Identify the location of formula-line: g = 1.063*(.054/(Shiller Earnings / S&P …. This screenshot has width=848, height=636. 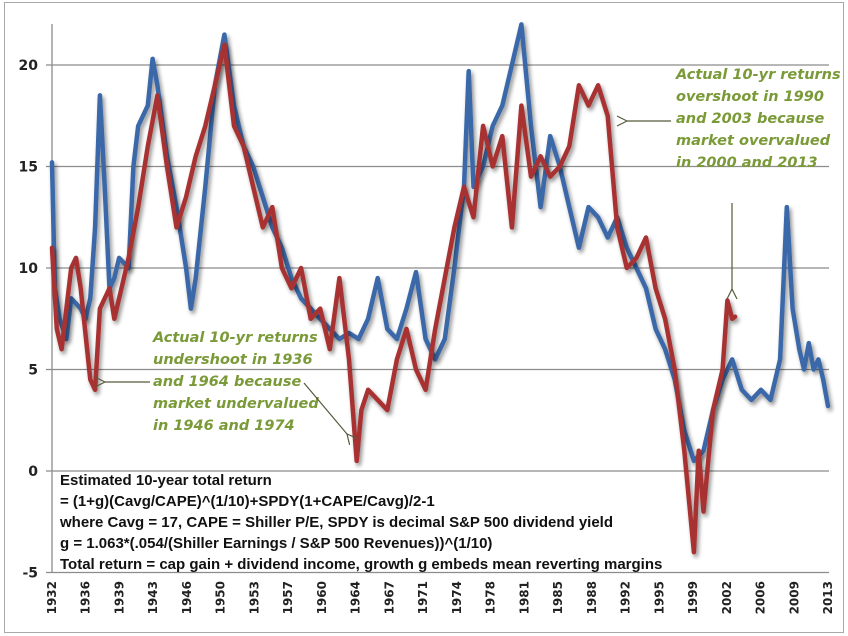
(276, 543).